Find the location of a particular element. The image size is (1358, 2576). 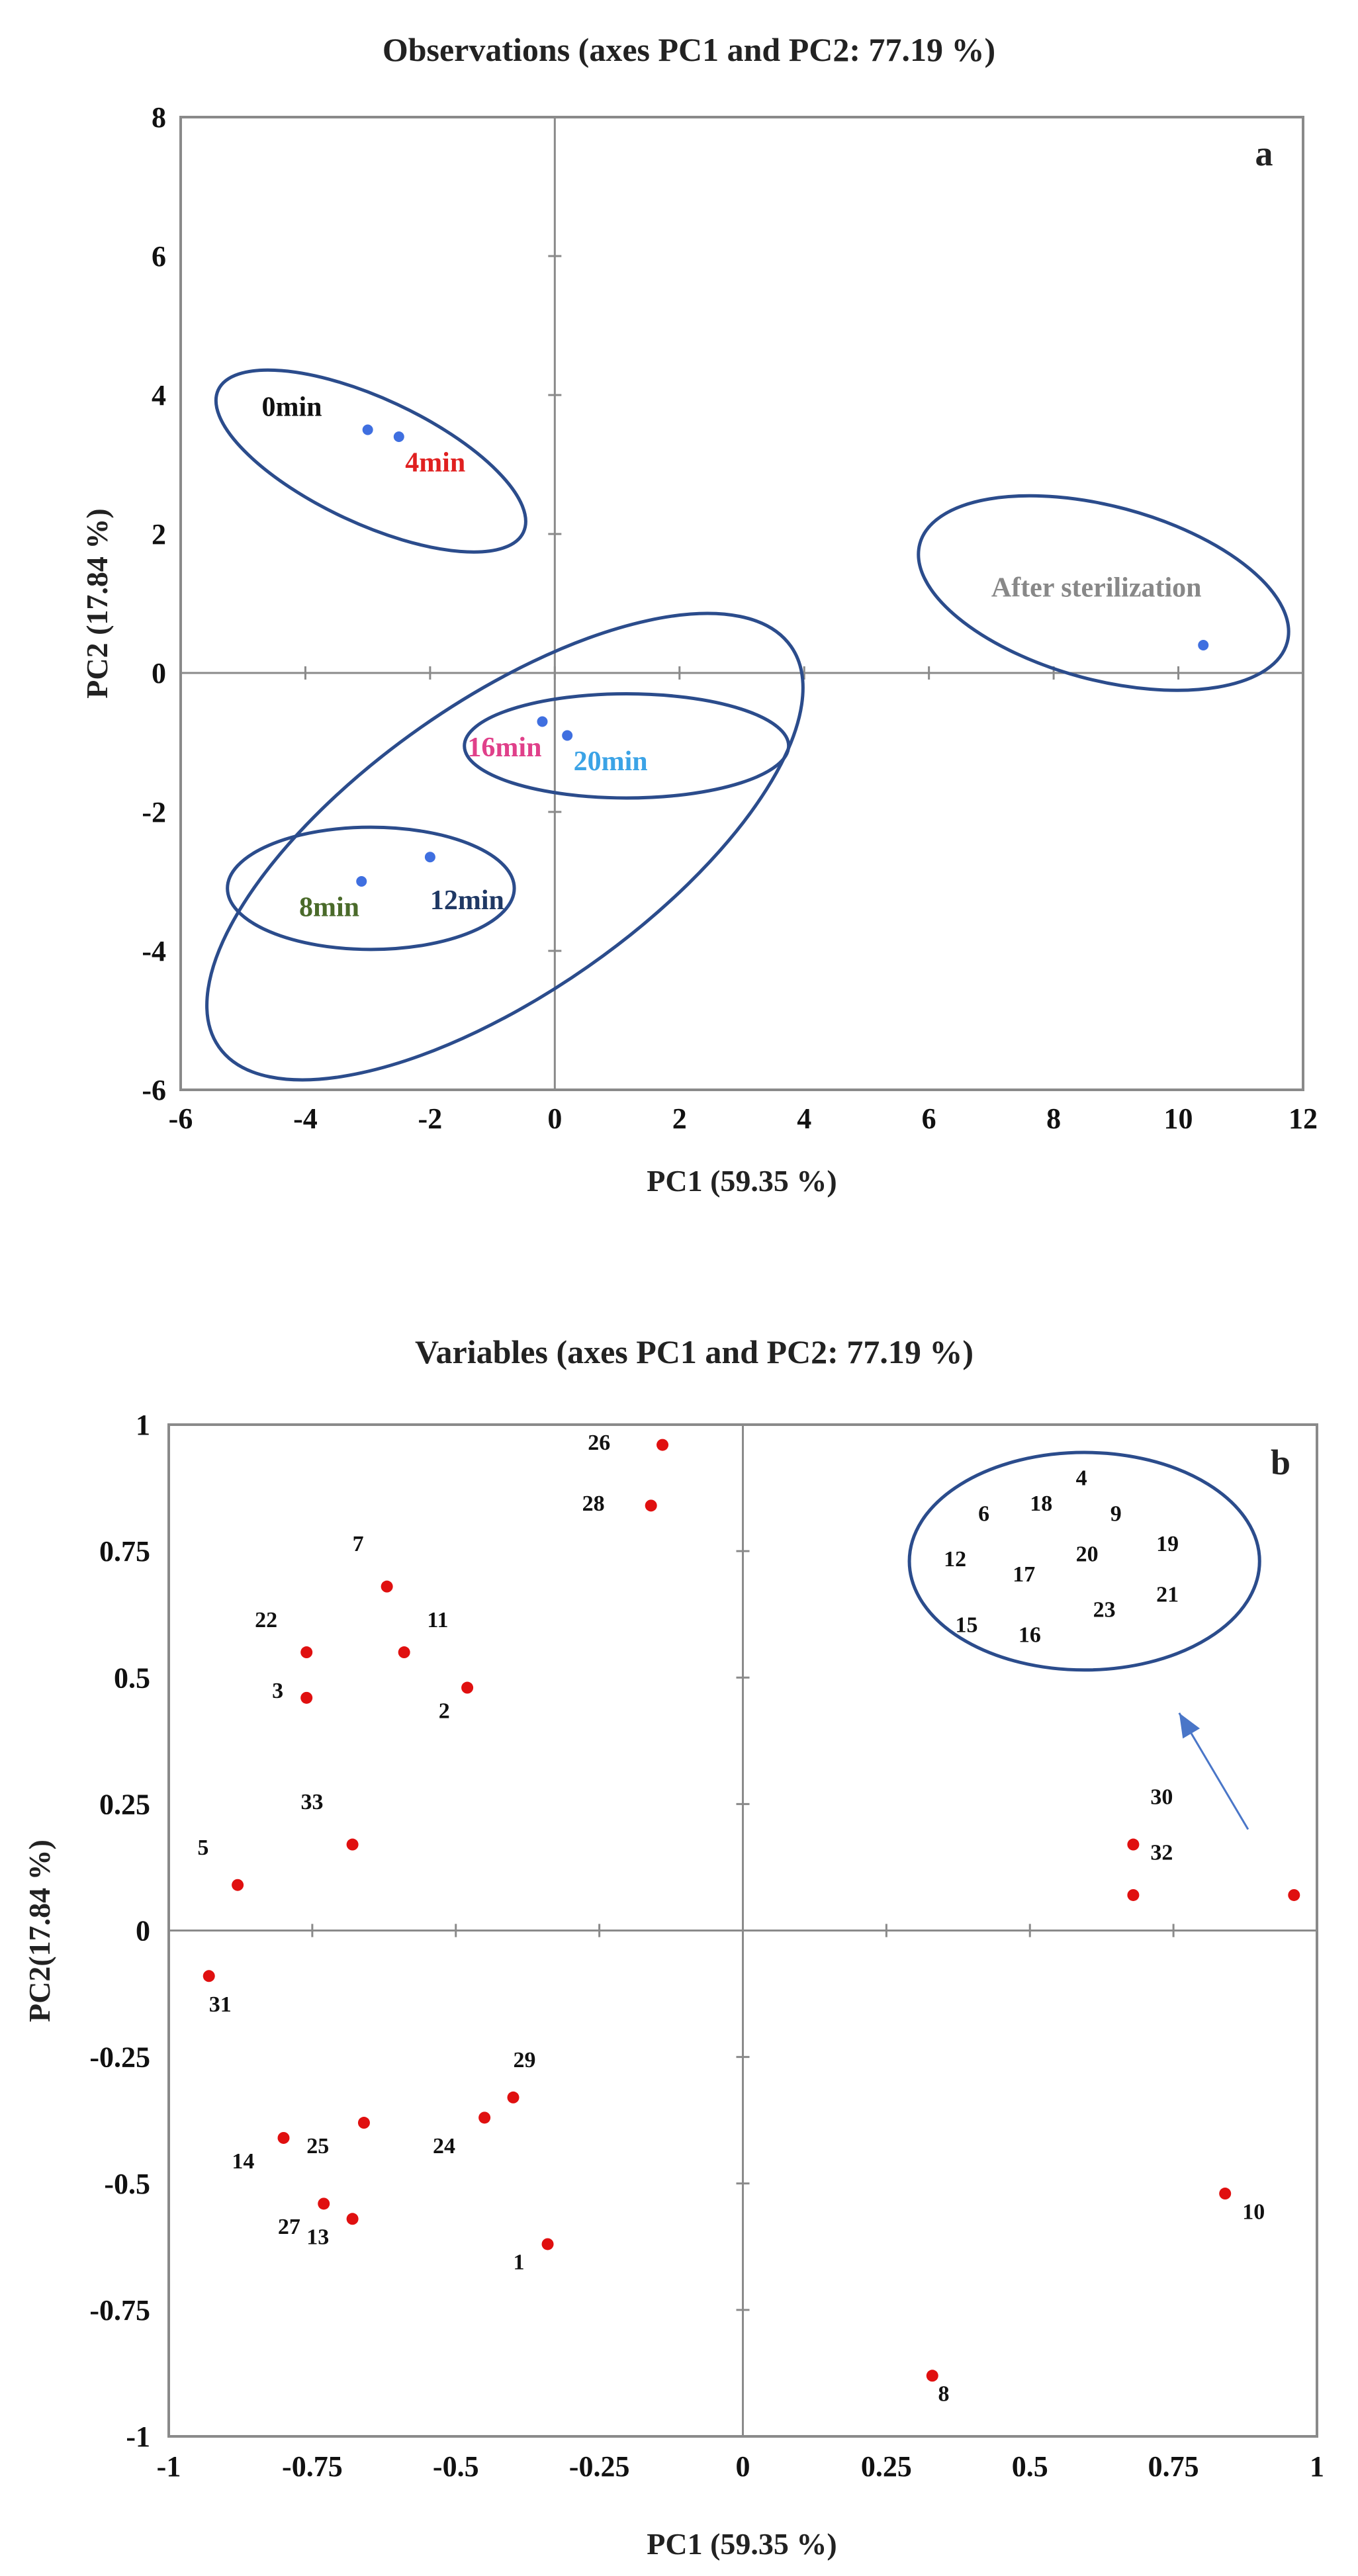

variable-label: 14 is located at coordinates (243, 2161).